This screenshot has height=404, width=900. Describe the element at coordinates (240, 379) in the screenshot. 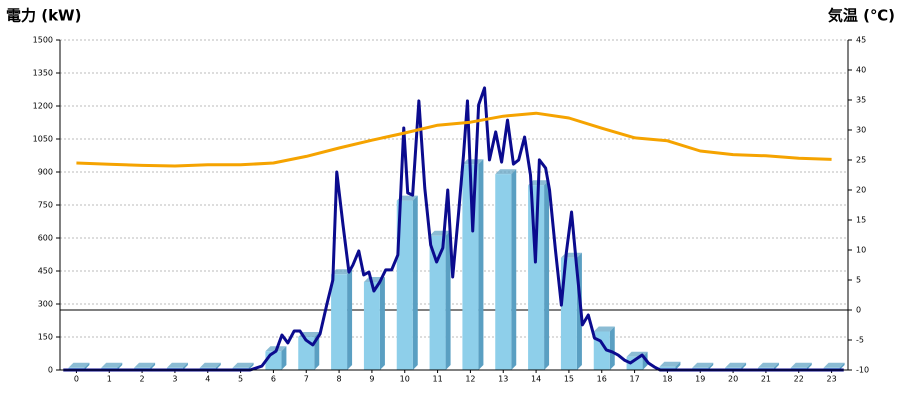

I see `x-tick-label: 5` at that location.